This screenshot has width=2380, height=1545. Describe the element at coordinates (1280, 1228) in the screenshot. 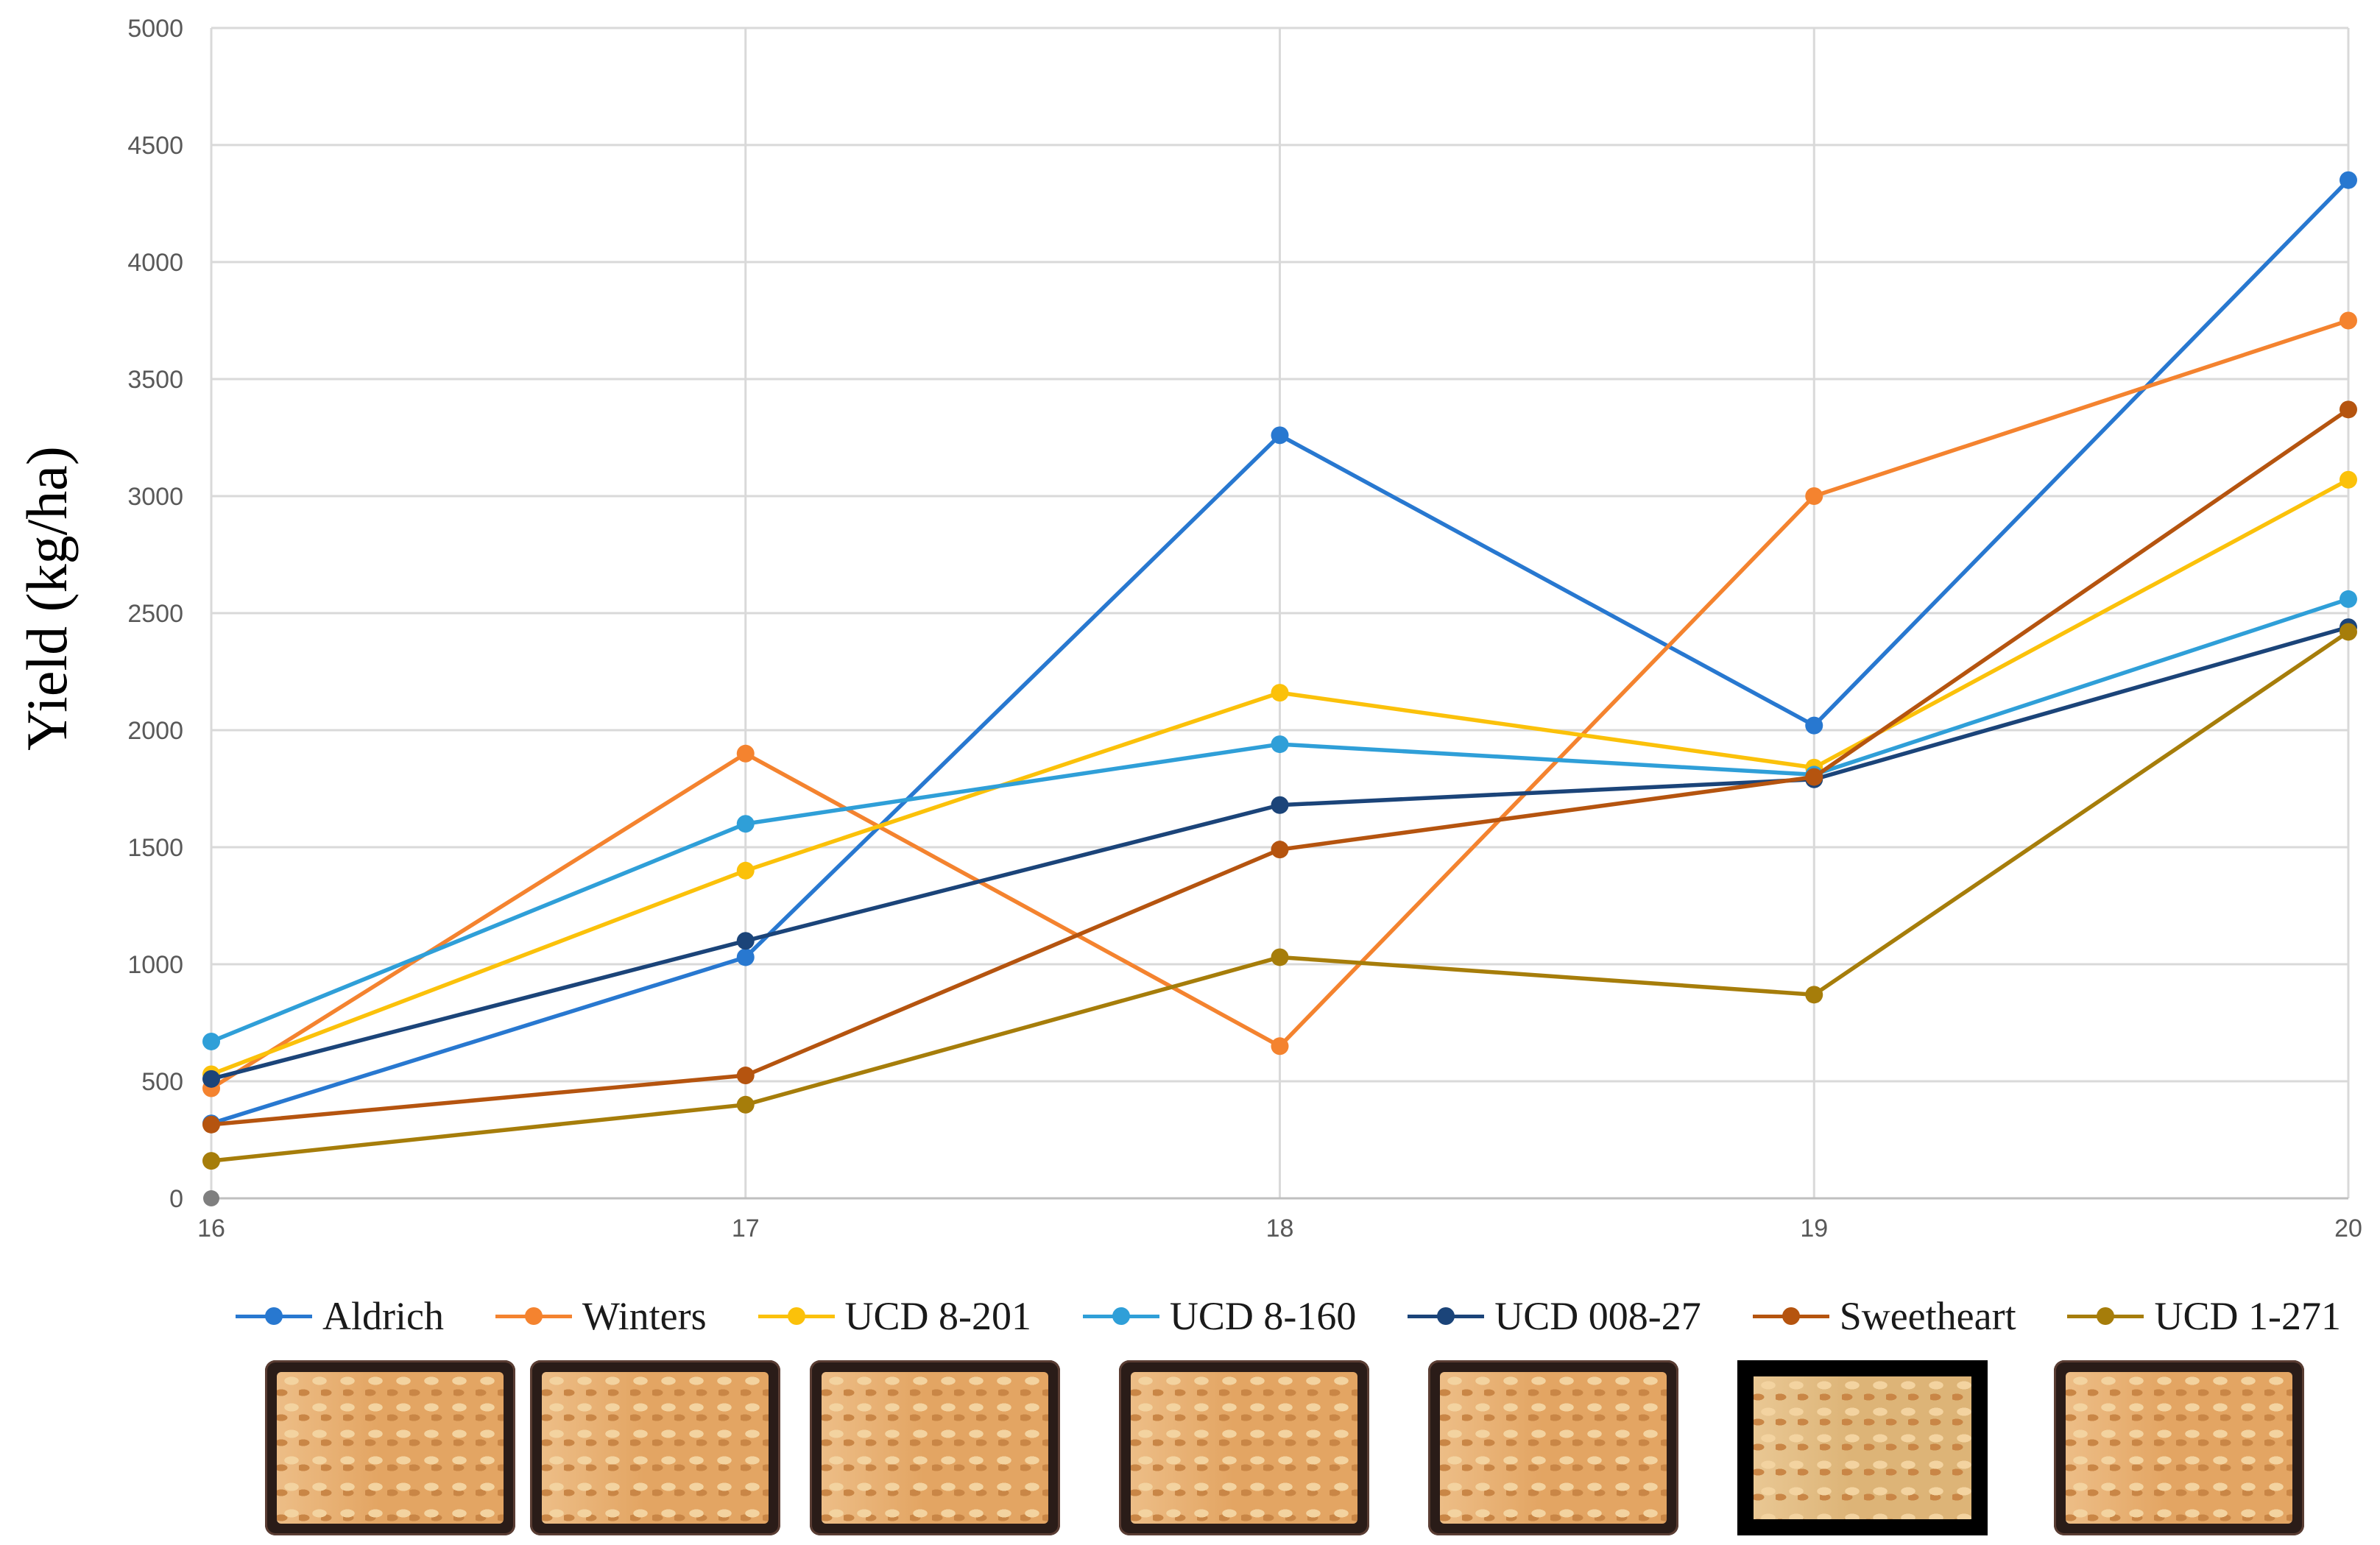

I see `x-tick-label: 18` at that location.